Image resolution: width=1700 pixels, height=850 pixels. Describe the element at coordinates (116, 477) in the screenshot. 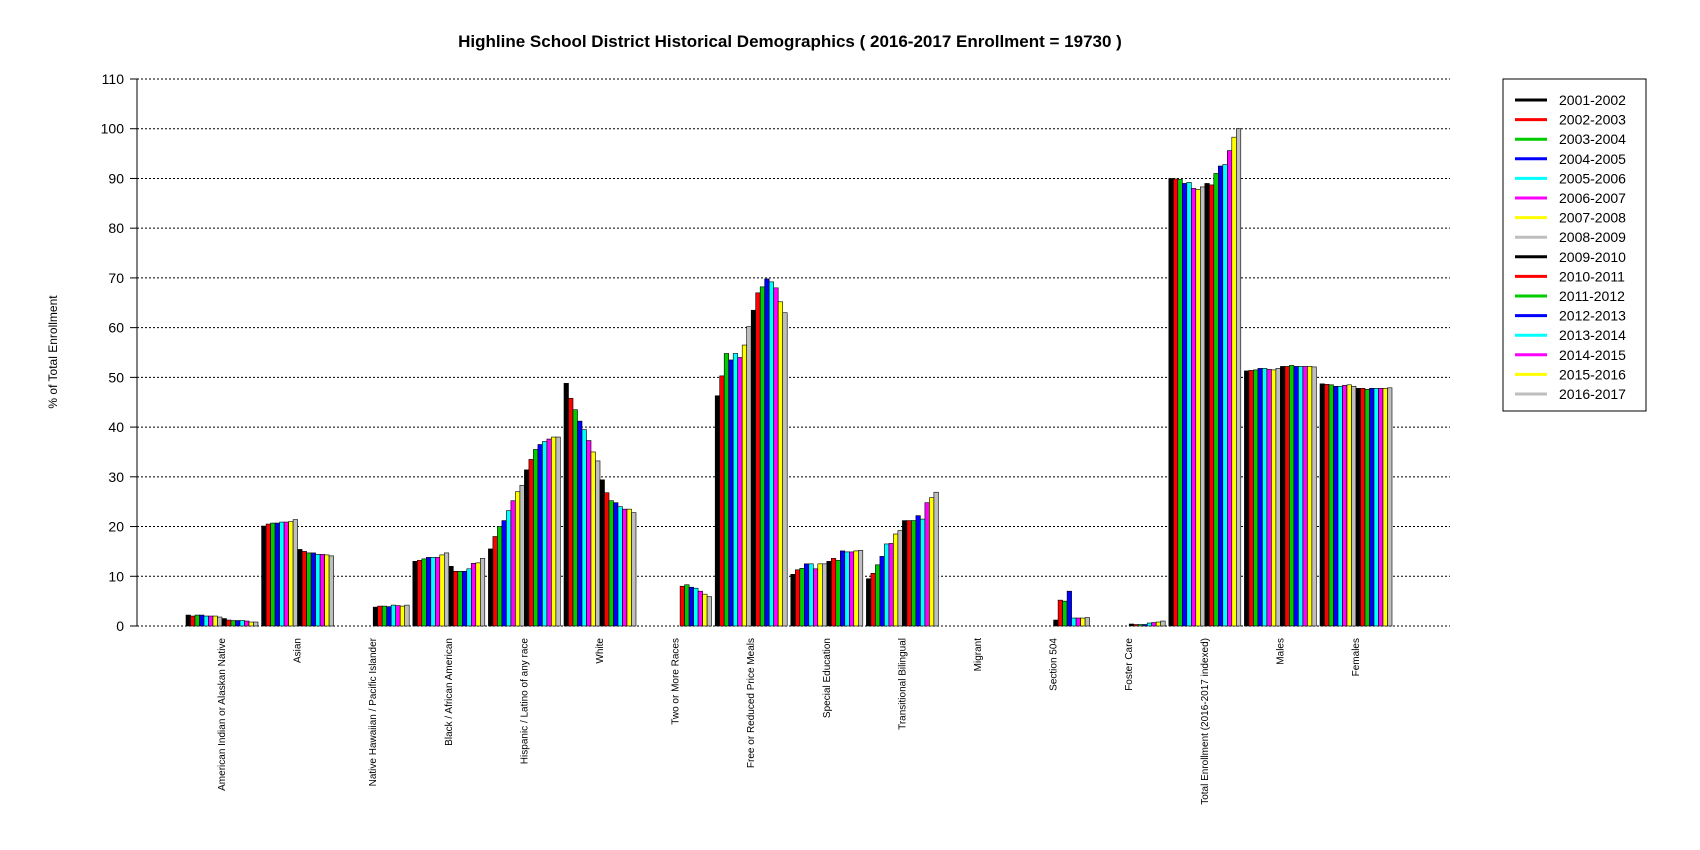

I see `y-tick-label: 30` at that location.